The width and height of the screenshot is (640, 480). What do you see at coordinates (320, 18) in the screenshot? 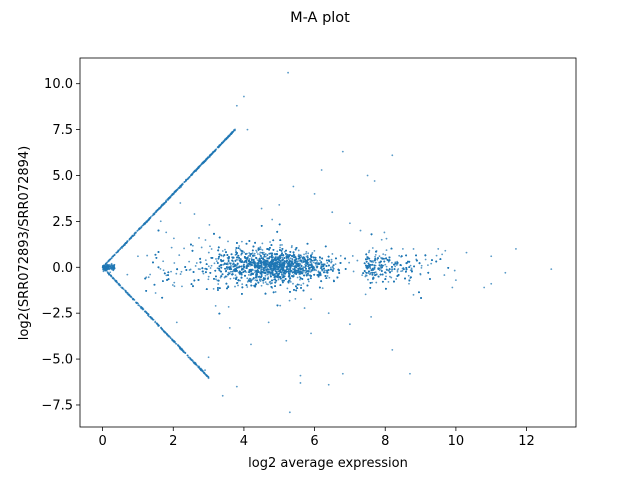
I see `chart-title: M-A plot` at bounding box center [320, 18].